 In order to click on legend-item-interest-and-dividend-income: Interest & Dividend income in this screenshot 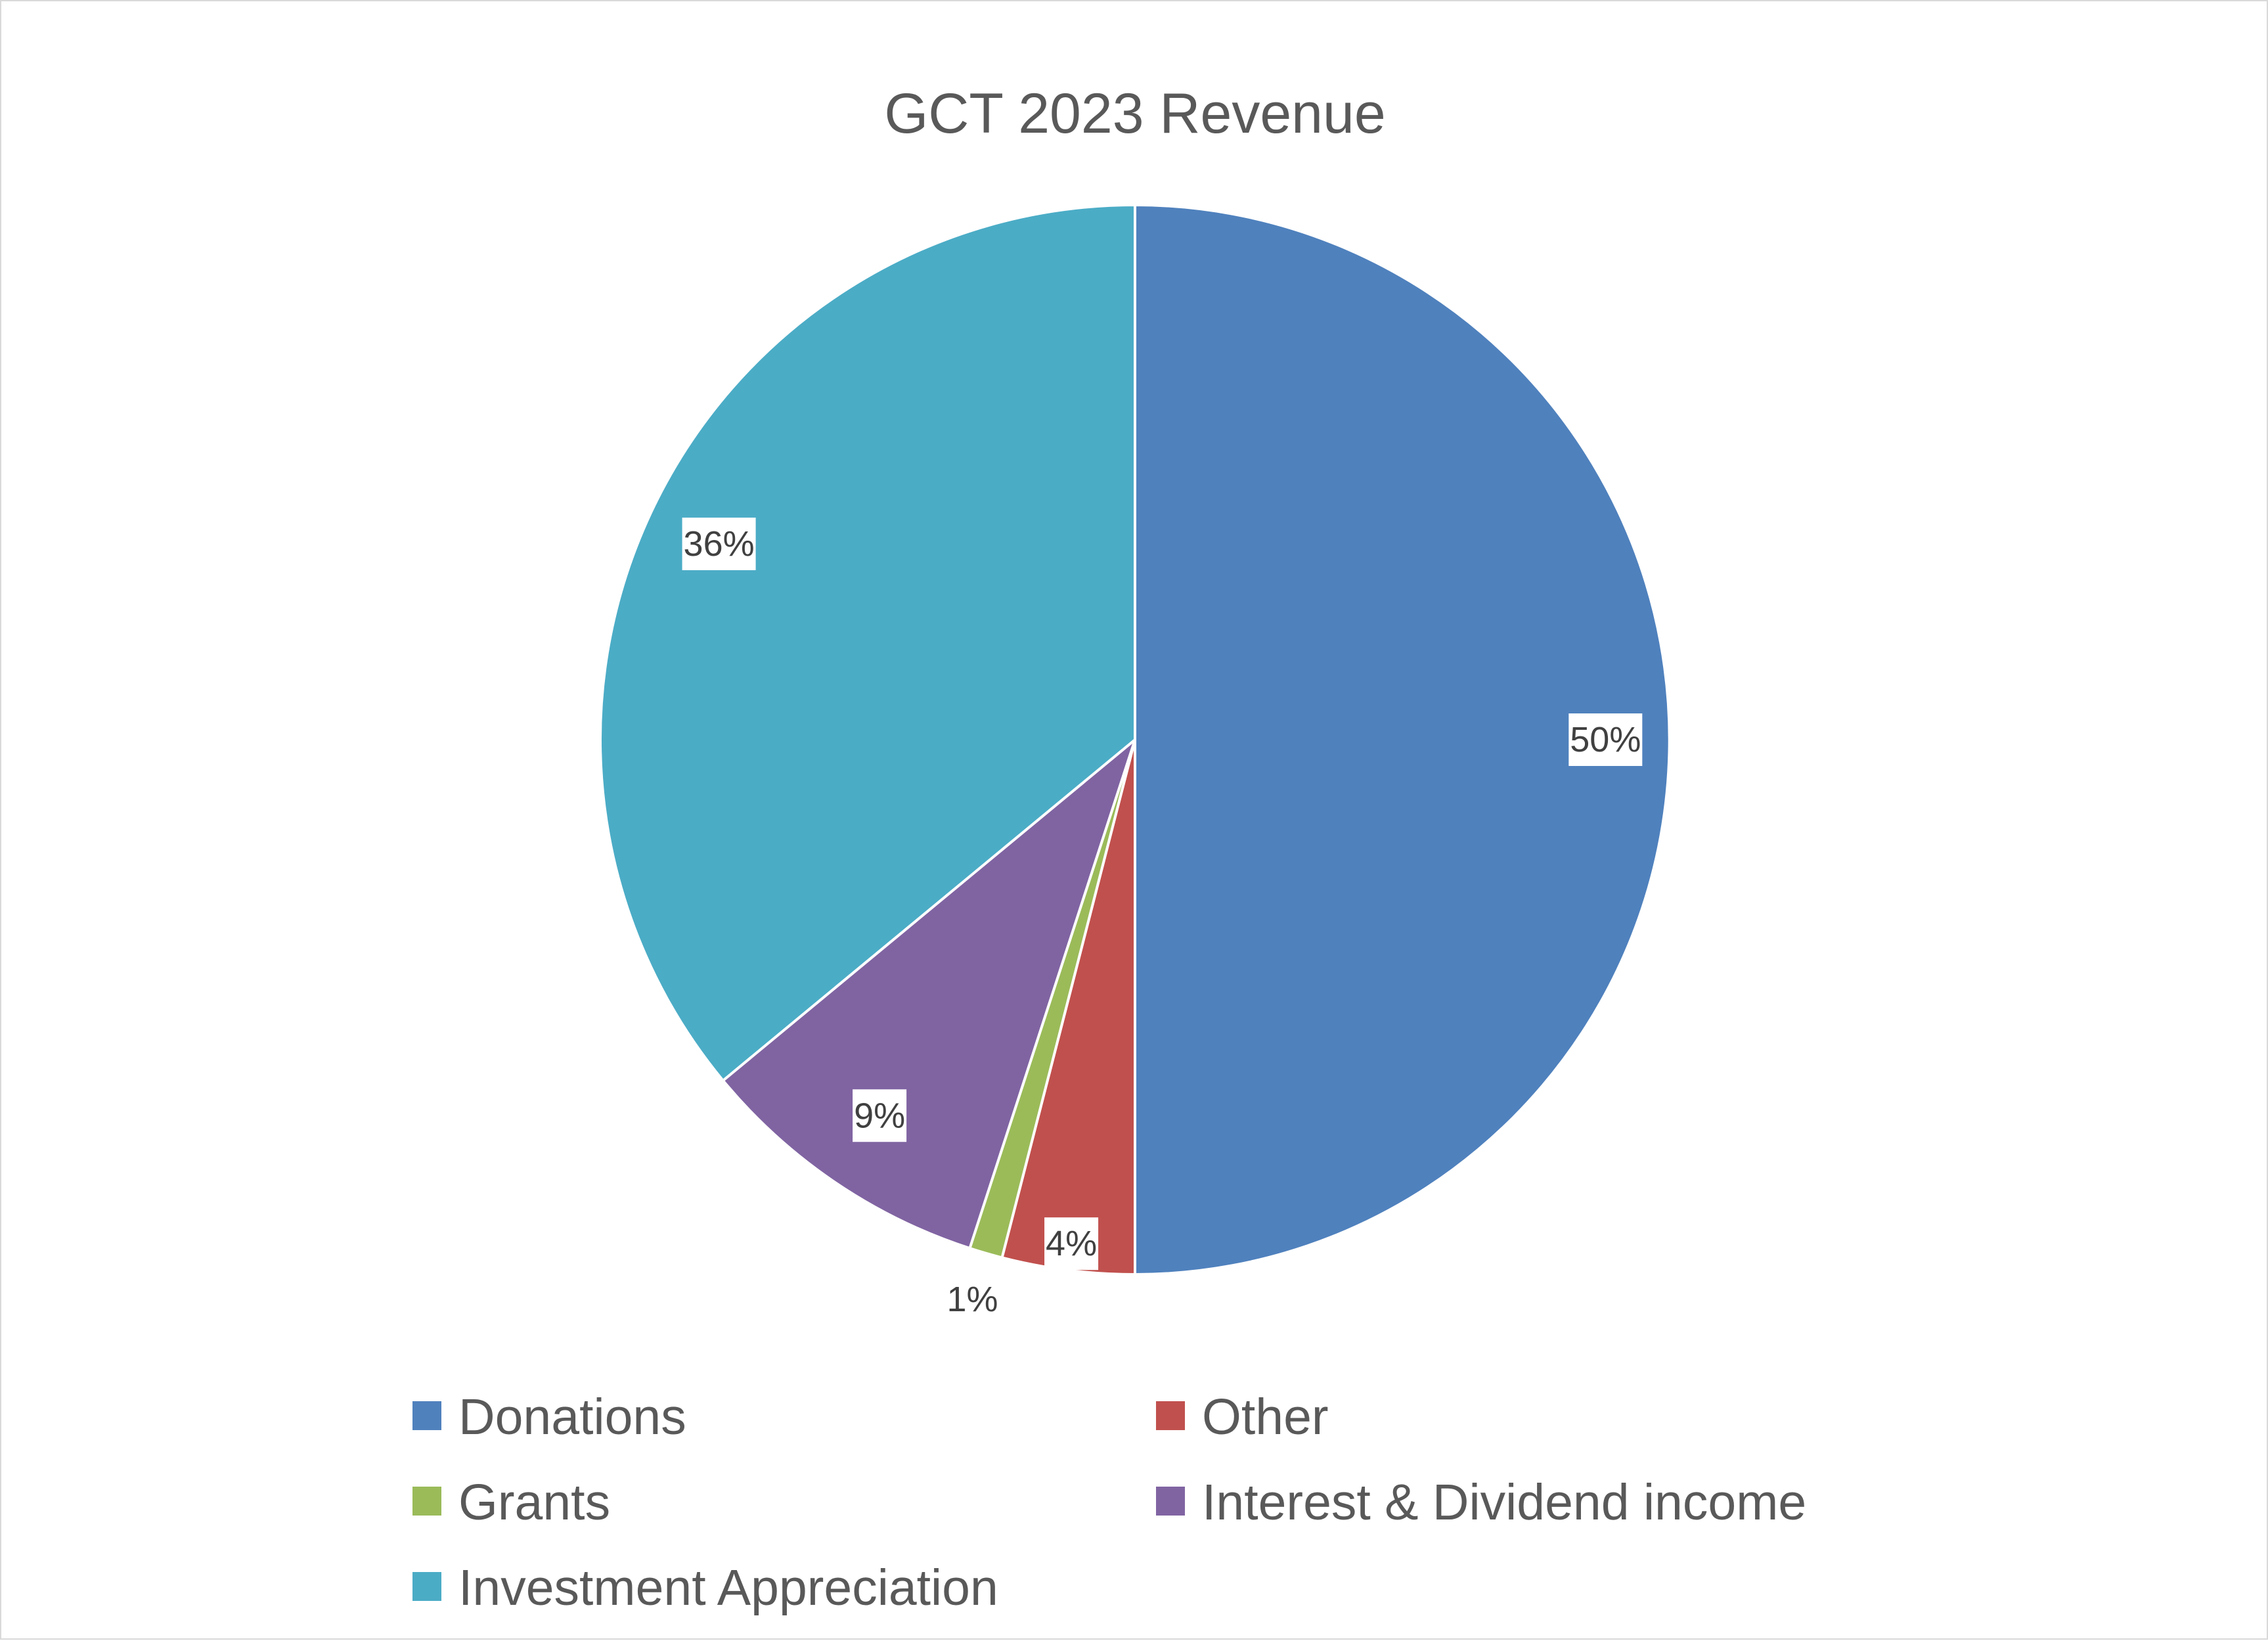, I will do `click(1481, 1502)`.